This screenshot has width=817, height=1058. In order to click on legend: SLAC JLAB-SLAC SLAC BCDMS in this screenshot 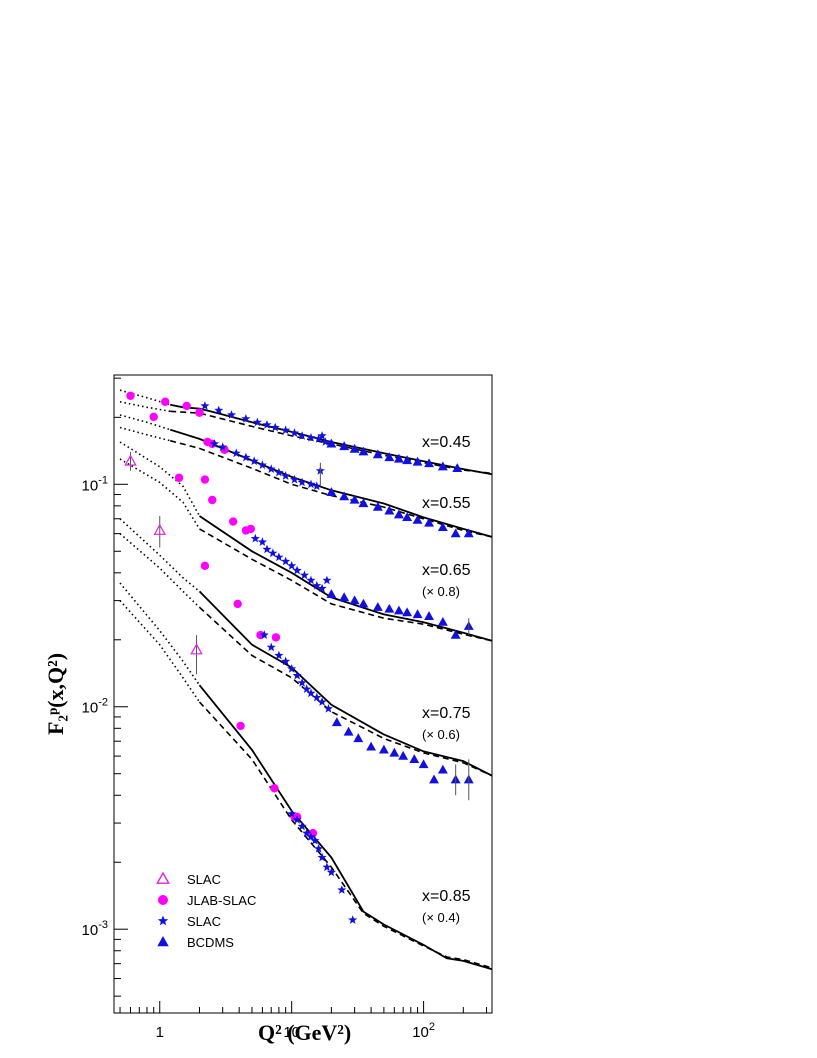, I will do `click(206, 910)`.